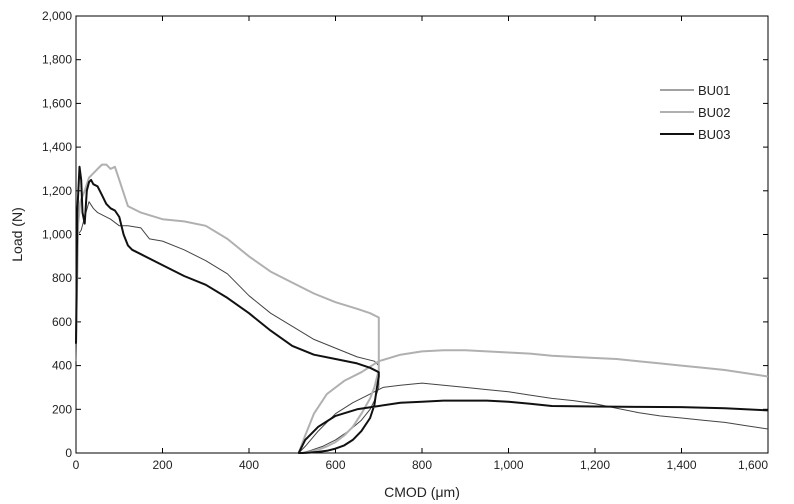 The height and width of the screenshot is (504, 794). Describe the element at coordinates (508, 465) in the screenshot. I see `x-tick-label: 1,000` at that location.